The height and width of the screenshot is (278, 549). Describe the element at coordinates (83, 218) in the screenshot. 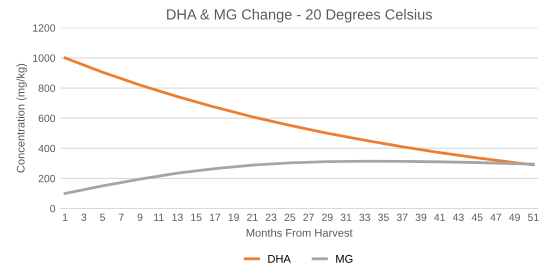

I see `x-tick-label: 3` at that location.